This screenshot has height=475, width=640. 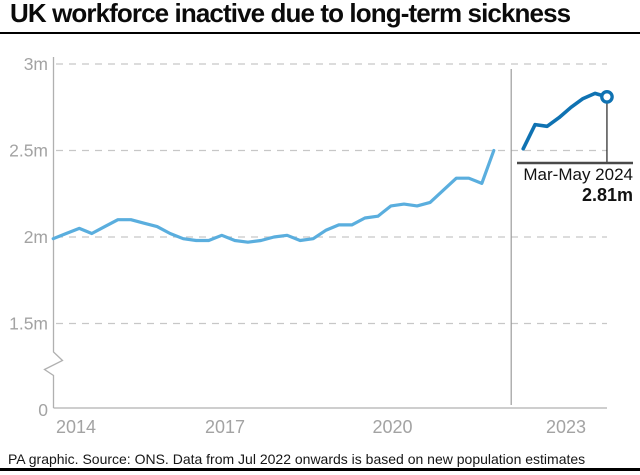 I want to click on series-line-new-population-estimates, so click(x=565, y=121).